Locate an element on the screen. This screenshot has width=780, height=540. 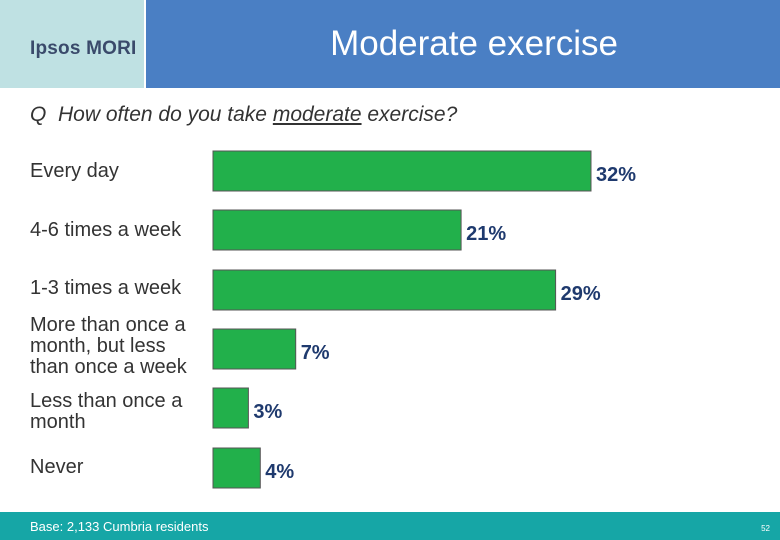
category-label-never: Never is located at coordinates (57, 467).